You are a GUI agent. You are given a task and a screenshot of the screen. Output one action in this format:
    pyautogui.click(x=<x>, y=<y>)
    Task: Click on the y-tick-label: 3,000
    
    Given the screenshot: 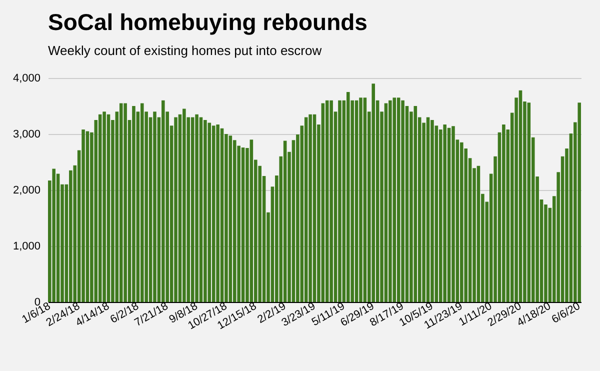 What is the action you would take?
    pyautogui.click(x=26, y=134)
    